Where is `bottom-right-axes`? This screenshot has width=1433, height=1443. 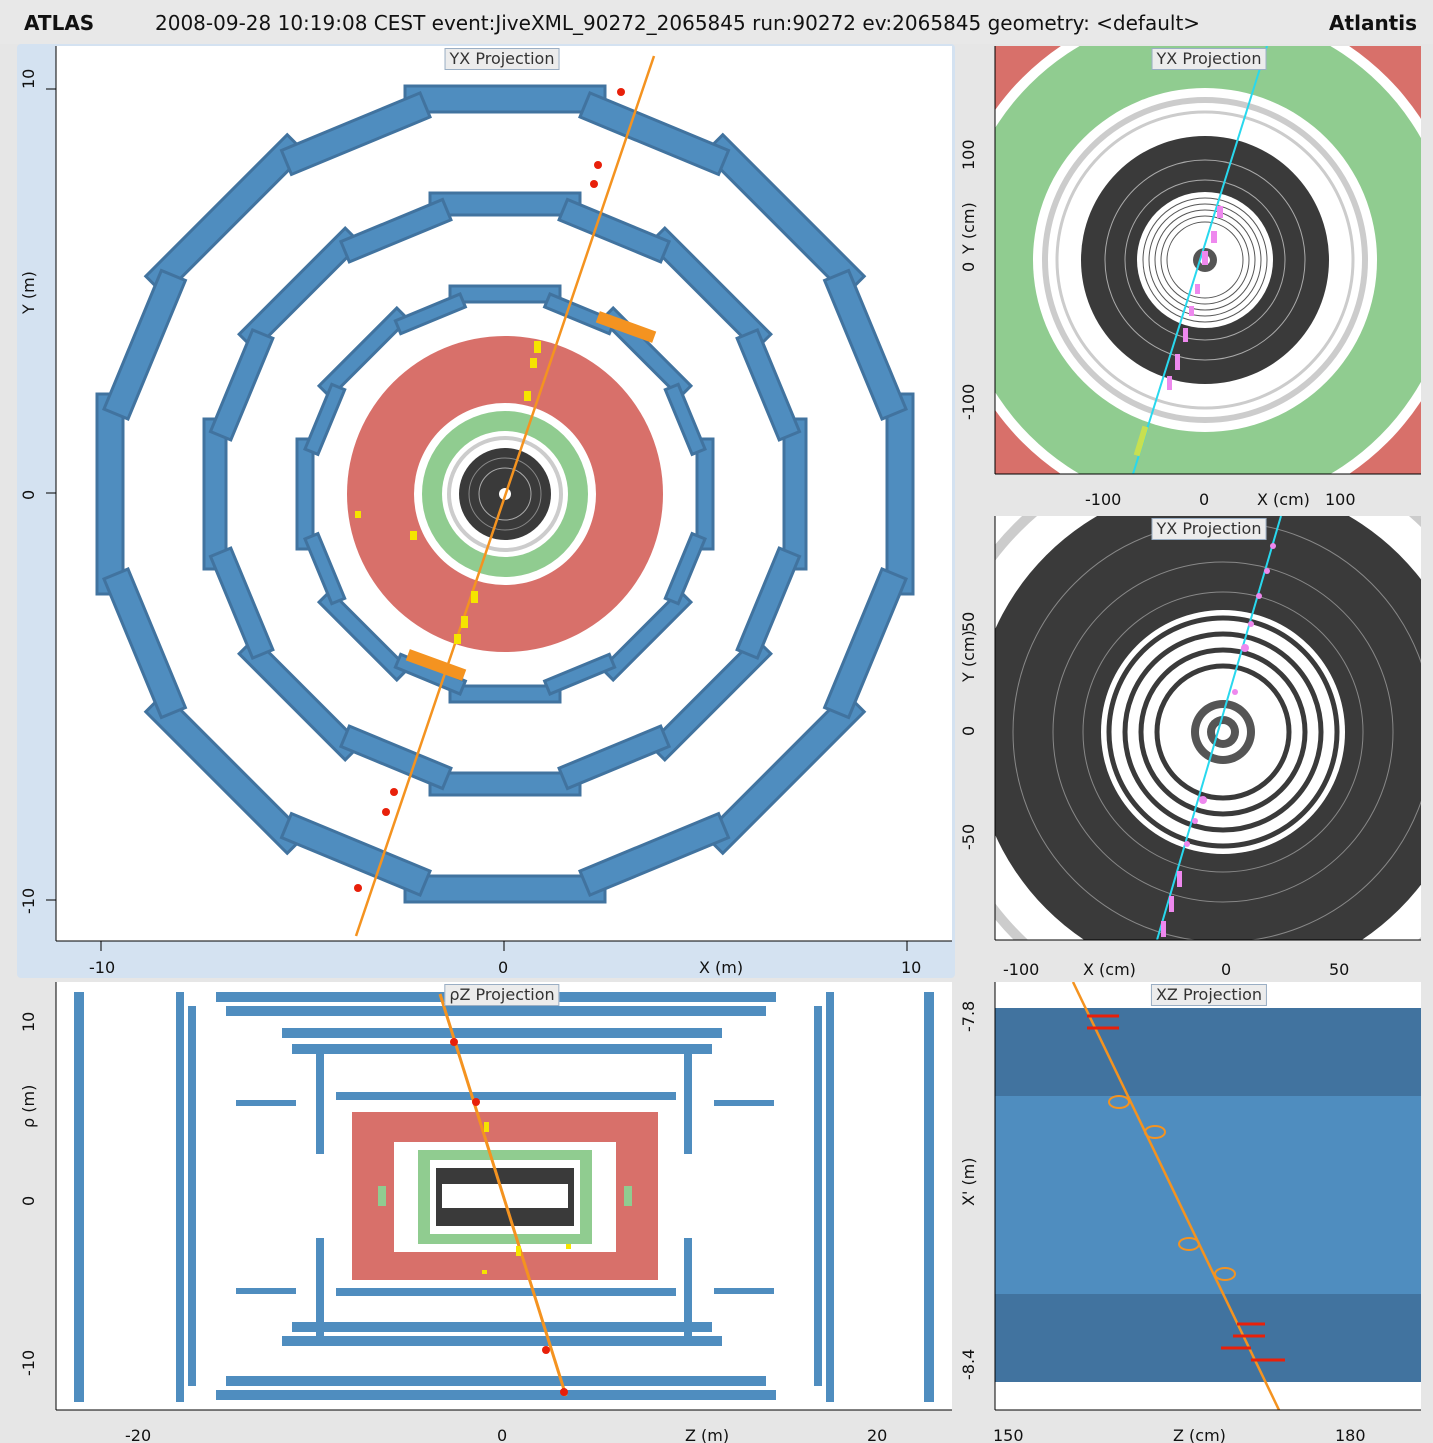
bottom-right-axes is located at coordinates (1207, 1196).